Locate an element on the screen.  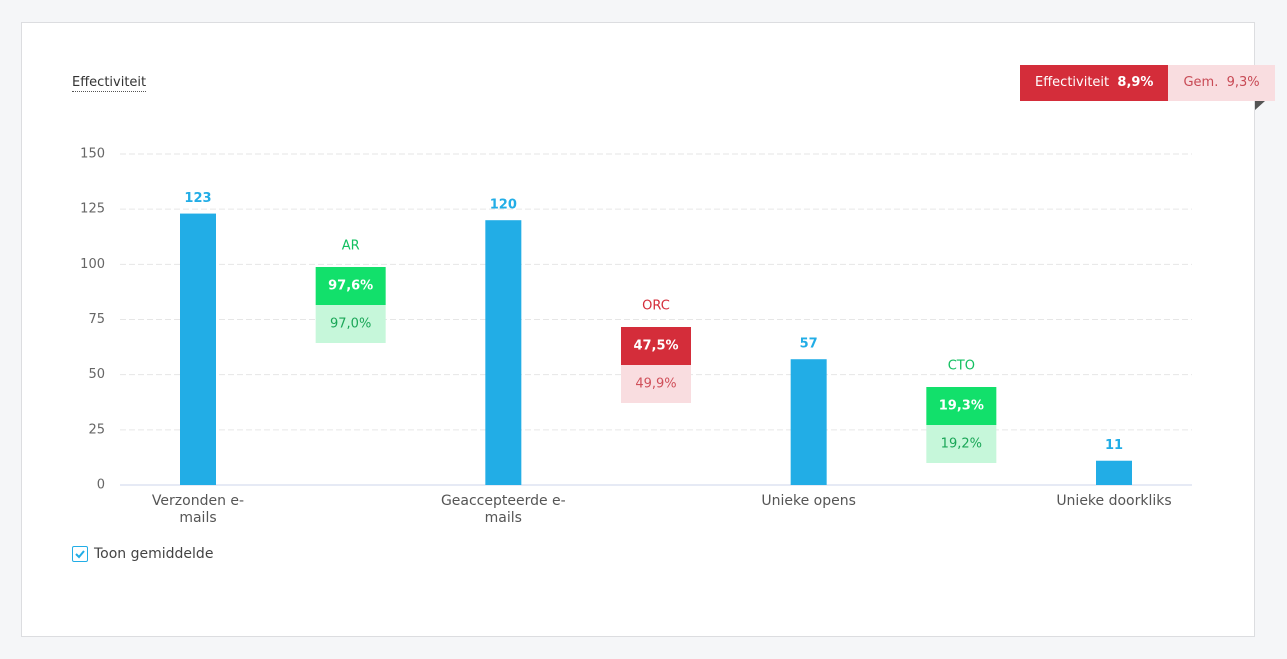
x-tick-label: Verzonden e-mails is located at coordinates (198, 509).